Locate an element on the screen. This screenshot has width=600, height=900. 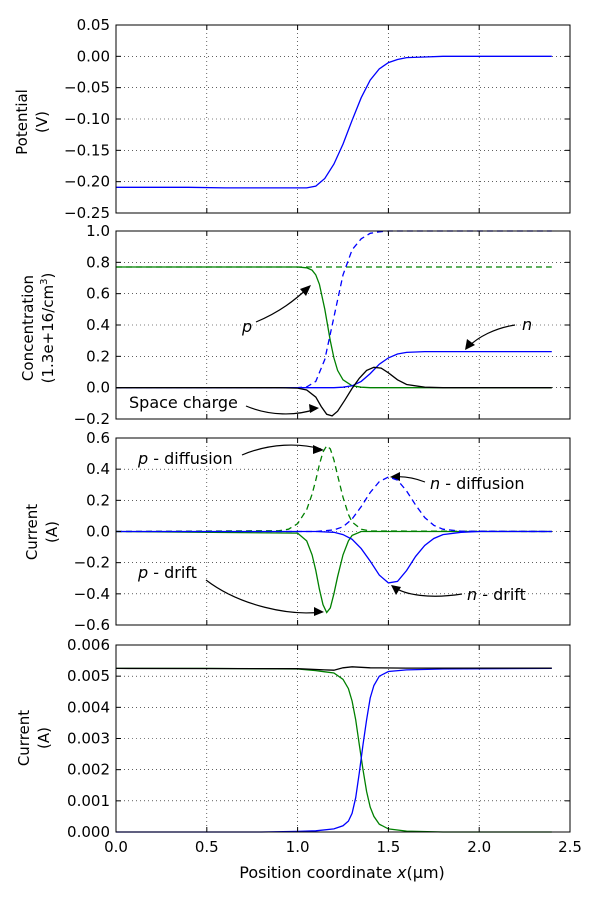
y-tick-label: −0.25 is located at coordinates (87, 213).